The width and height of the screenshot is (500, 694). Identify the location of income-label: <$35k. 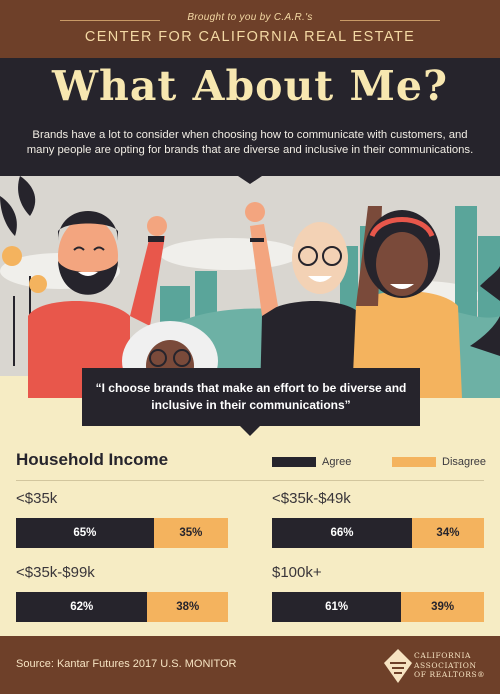
(37, 498).